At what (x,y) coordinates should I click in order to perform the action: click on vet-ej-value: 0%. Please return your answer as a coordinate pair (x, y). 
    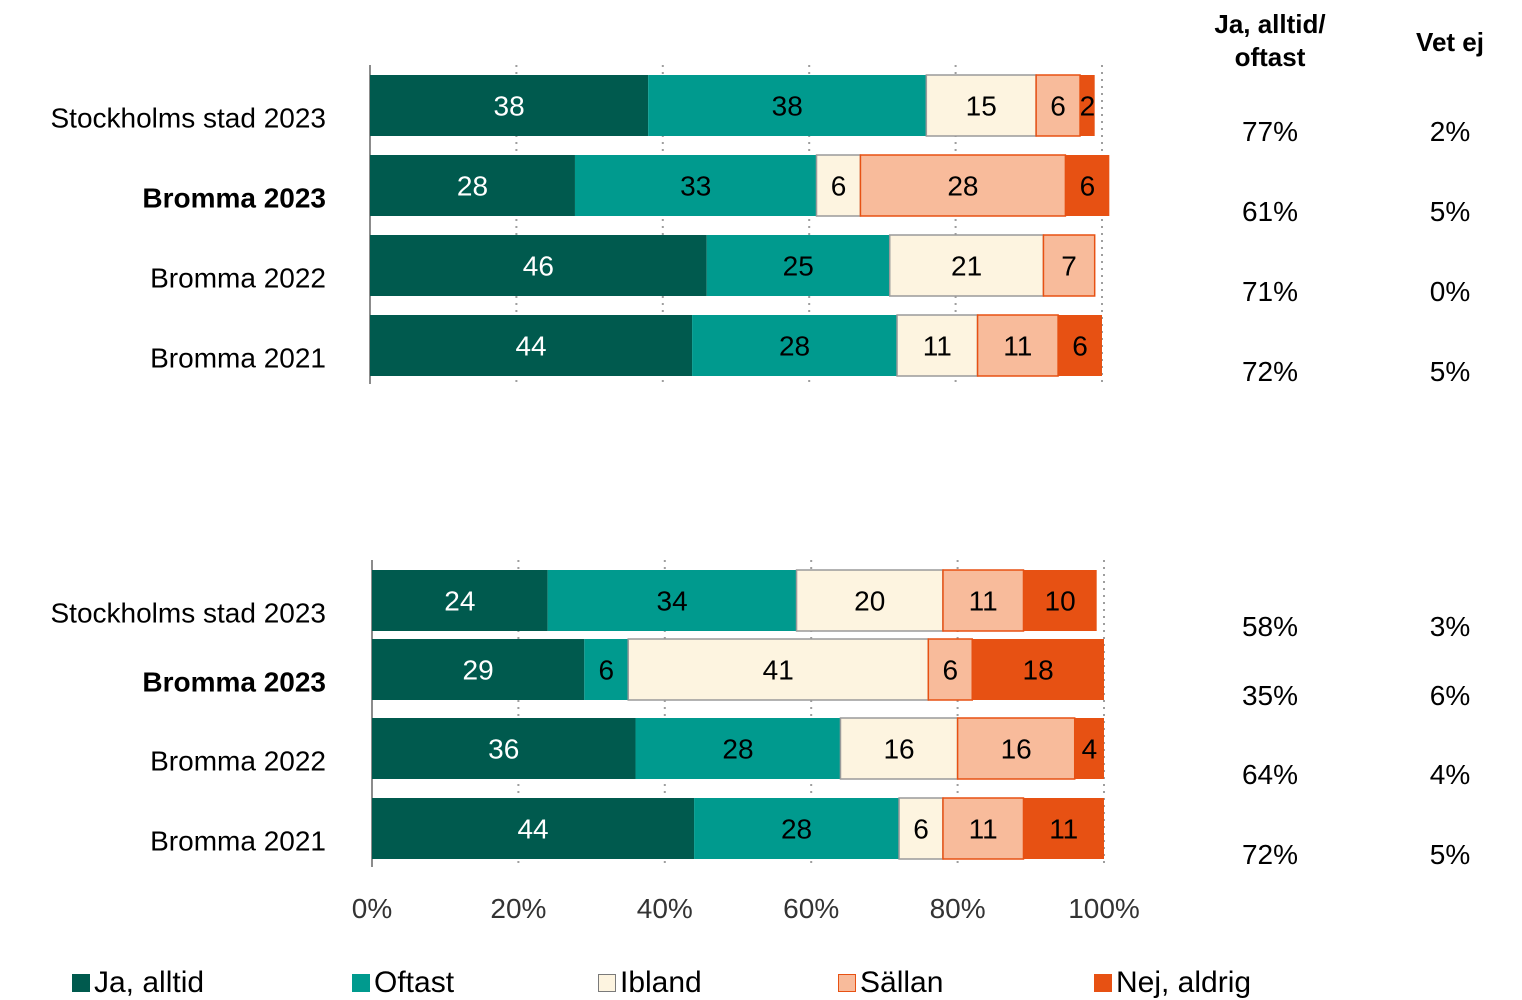
    Looking at the image, I should click on (1450, 291).